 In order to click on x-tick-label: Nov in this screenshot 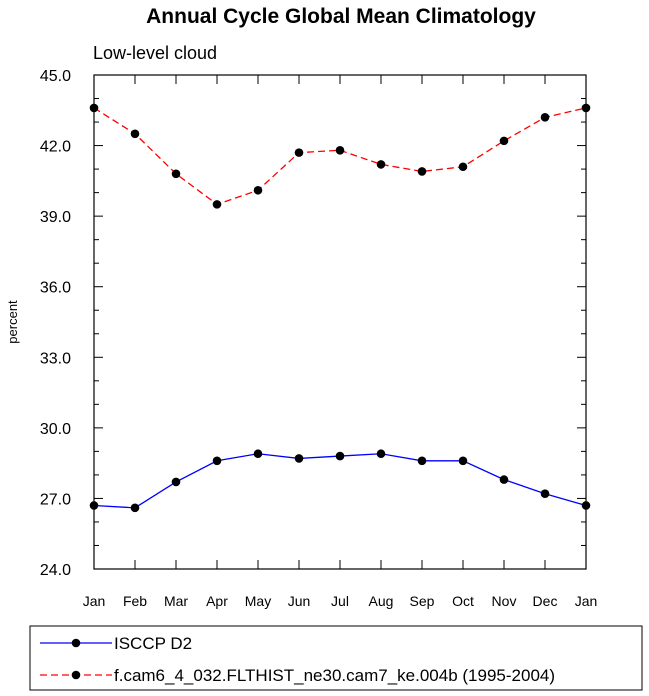, I will do `click(504, 601)`.